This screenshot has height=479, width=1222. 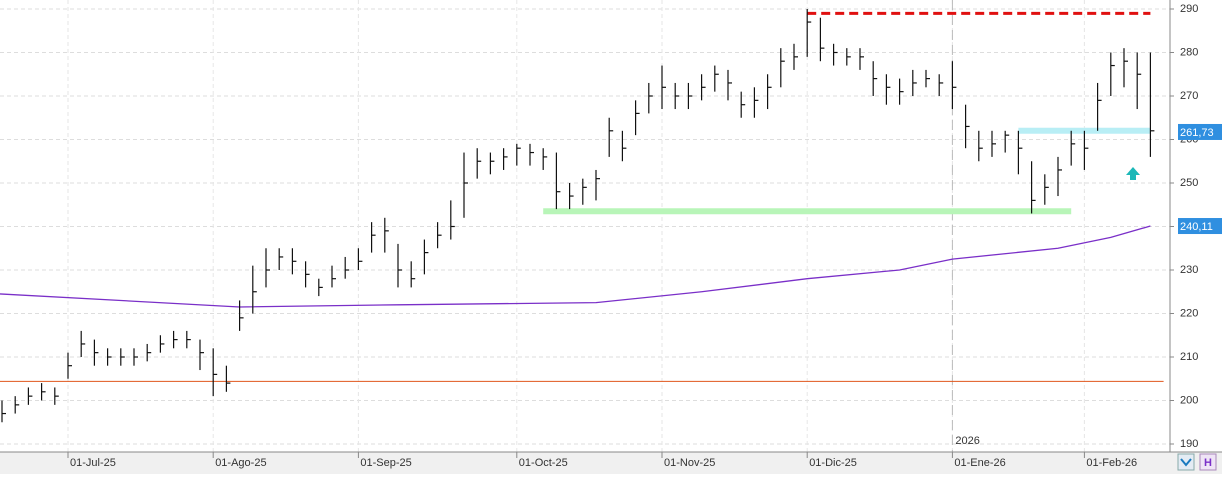 I want to click on icon-glyph: H, so click(x=1208, y=463).